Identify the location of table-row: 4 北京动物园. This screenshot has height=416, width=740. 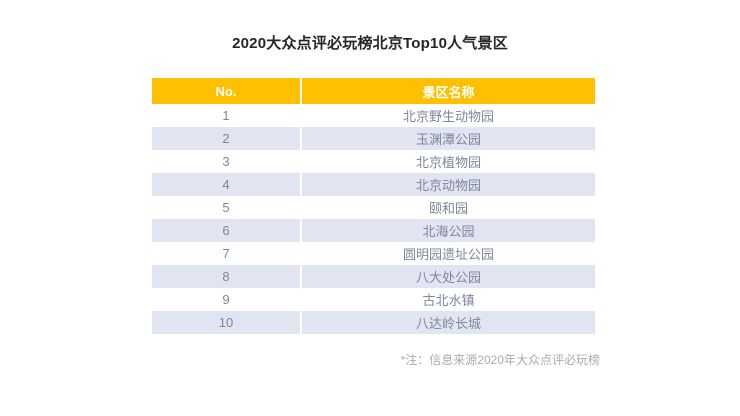
(373, 184).